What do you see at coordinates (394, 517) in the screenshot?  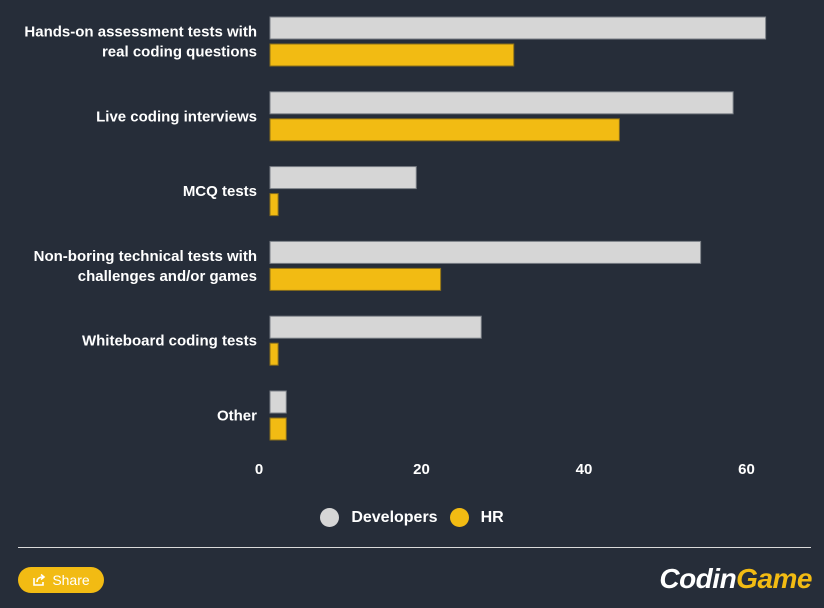 I see `legend-label-developers: Developers` at bounding box center [394, 517].